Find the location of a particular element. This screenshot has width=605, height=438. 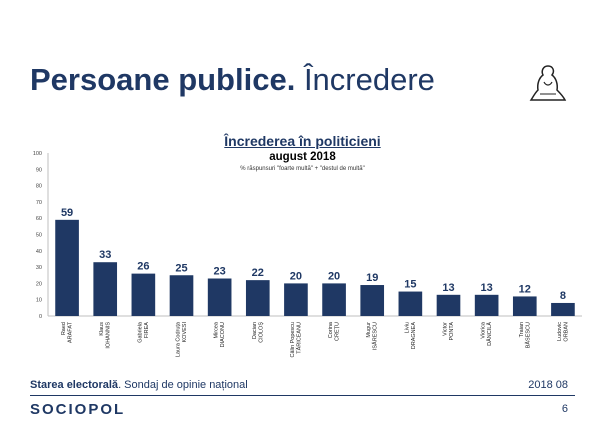

bar-value-label: 8 is located at coordinates (563, 296).